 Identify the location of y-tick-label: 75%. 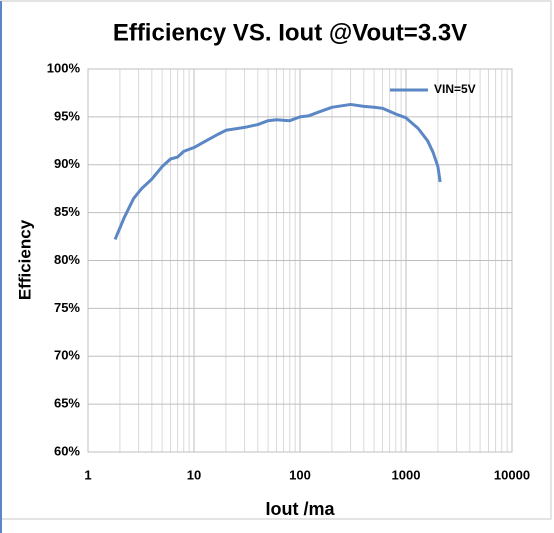
(67, 307).